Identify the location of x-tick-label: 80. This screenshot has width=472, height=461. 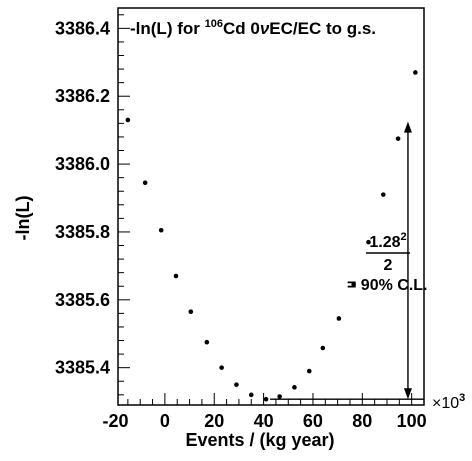
(362, 421).